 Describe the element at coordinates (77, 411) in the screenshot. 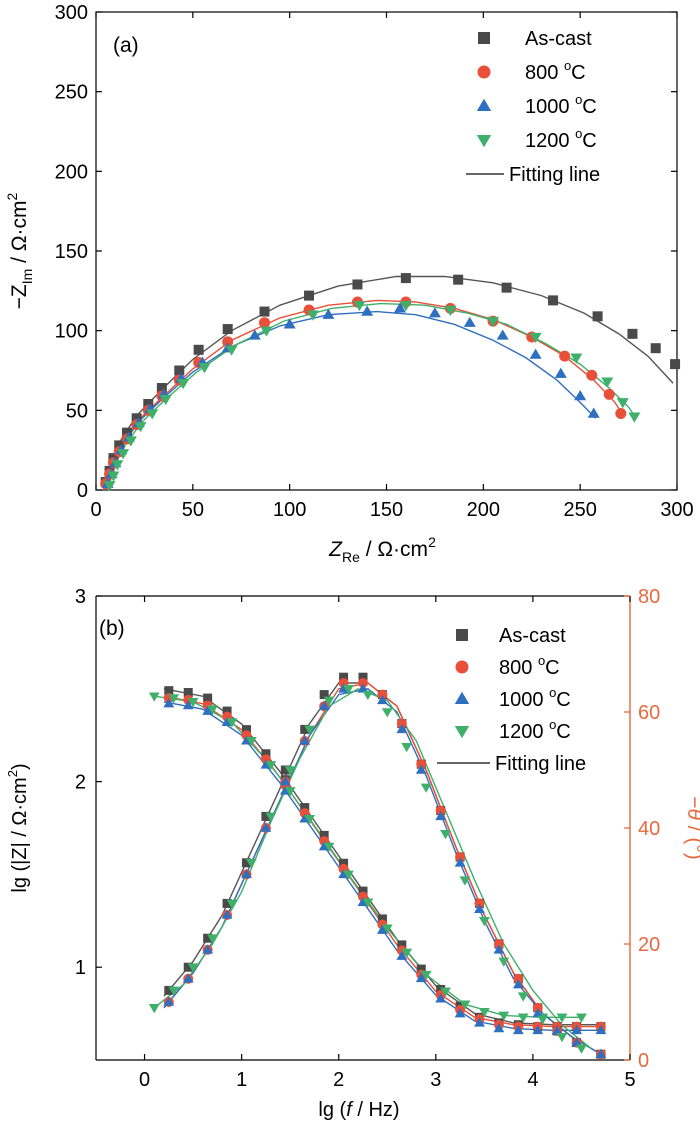

I see `y-tick-label: 50` at that location.